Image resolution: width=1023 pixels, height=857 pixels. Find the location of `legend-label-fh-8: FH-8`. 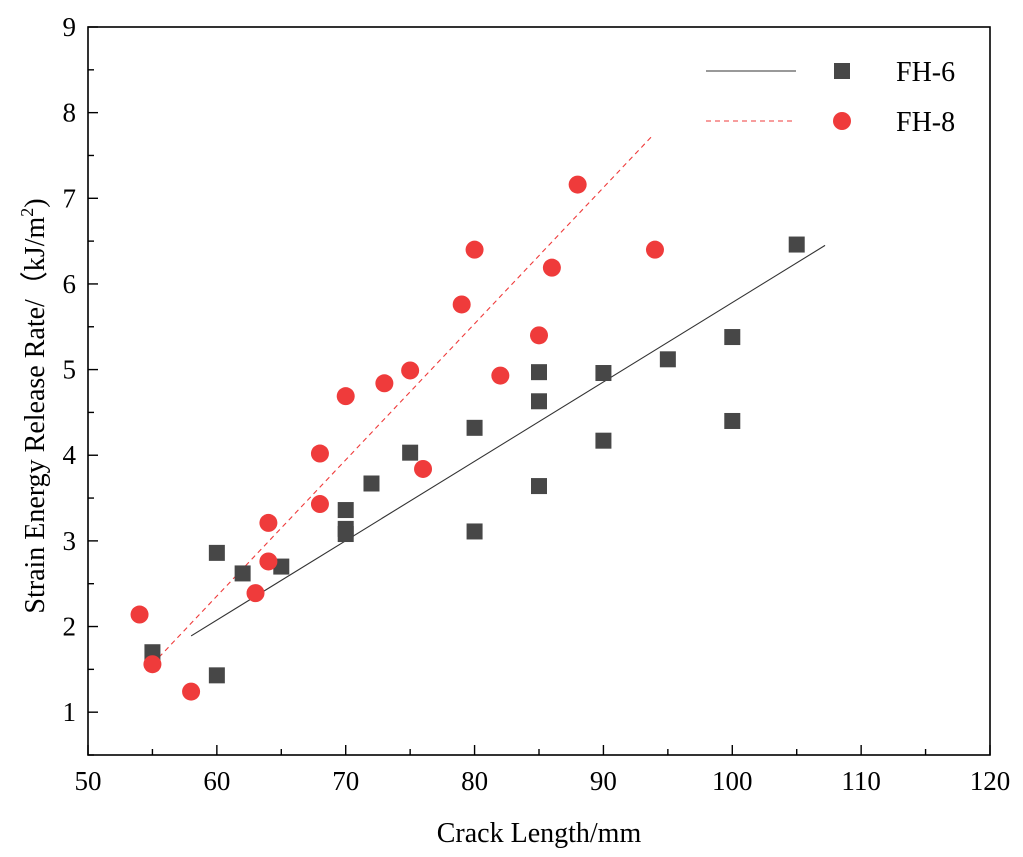

legend-label-fh-8: FH-8 is located at coordinates (925, 122).